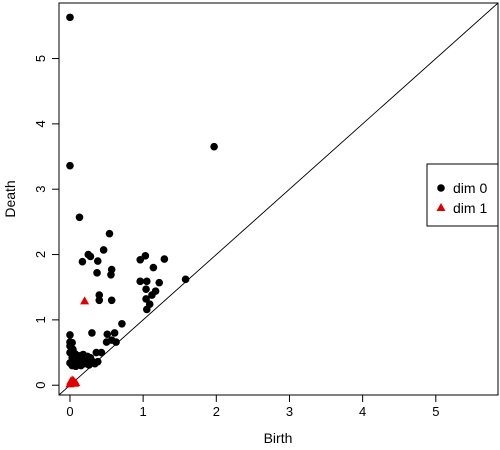 The height and width of the screenshot is (450, 500). What do you see at coordinates (470, 188) in the screenshot?
I see `legend-label-dim0: dim 0` at bounding box center [470, 188].